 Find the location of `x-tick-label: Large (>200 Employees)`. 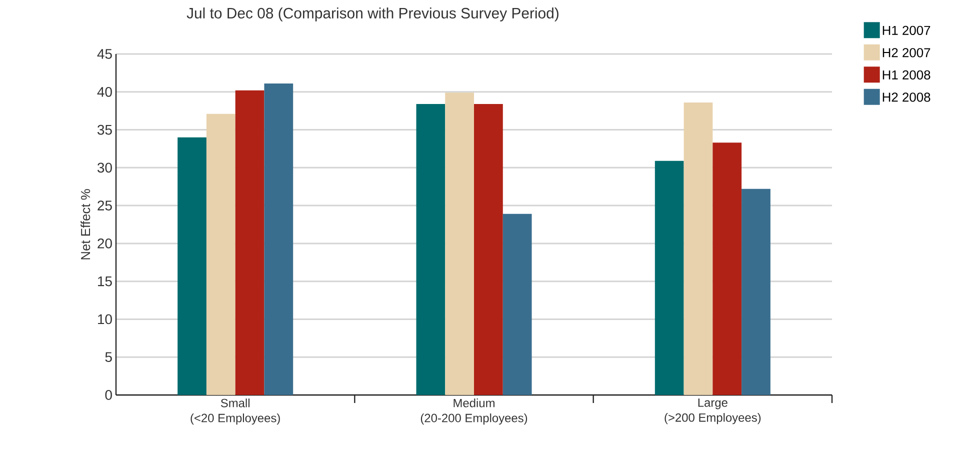

x-tick-label: Large (>200 Employees) is located at coordinates (712, 411).